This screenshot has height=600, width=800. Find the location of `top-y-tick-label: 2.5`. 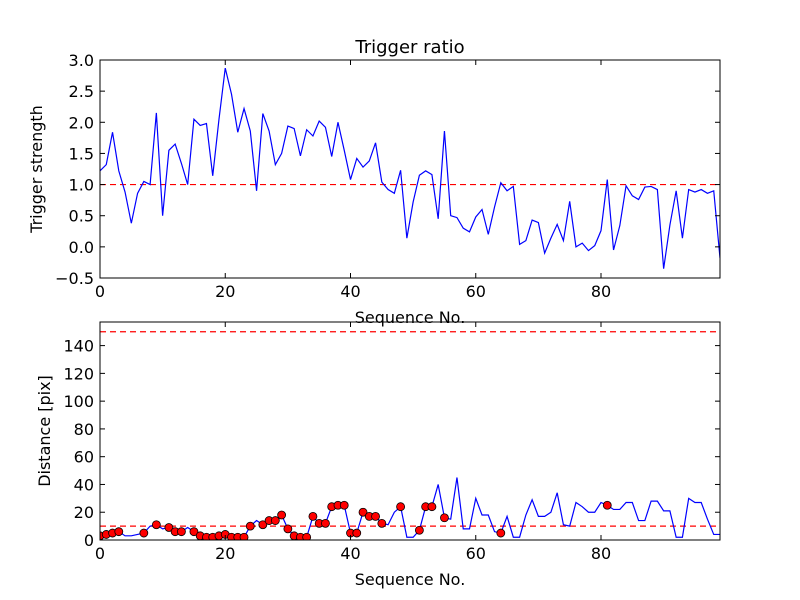

top-y-tick-label: 2.5 is located at coordinates (81, 91).